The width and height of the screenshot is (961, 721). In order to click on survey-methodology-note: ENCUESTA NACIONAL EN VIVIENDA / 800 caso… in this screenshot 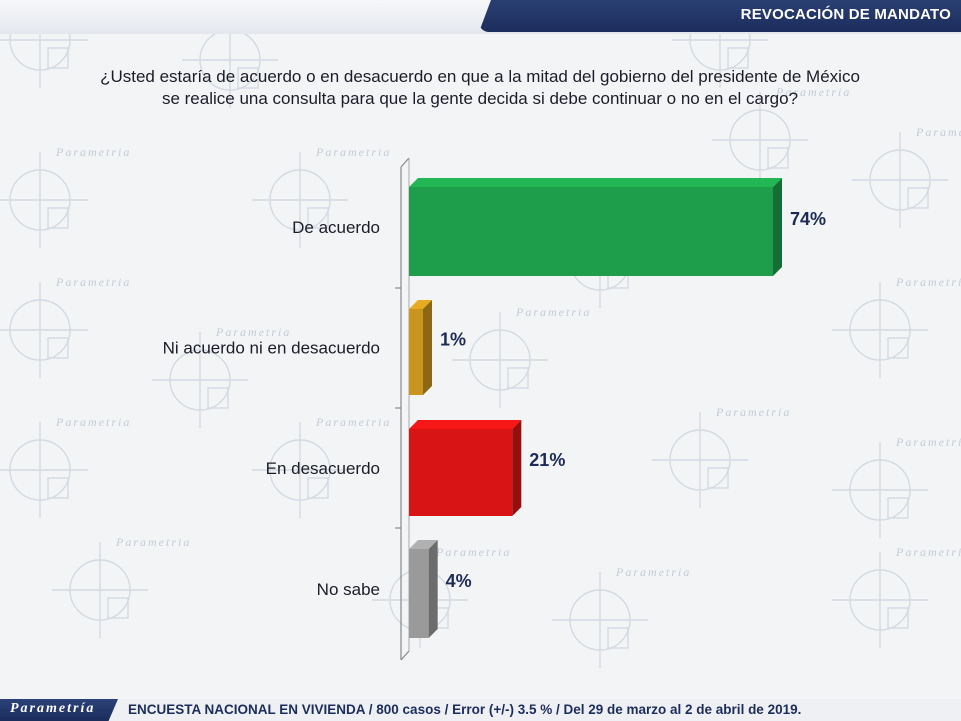, I will do `click(465, 709)`.